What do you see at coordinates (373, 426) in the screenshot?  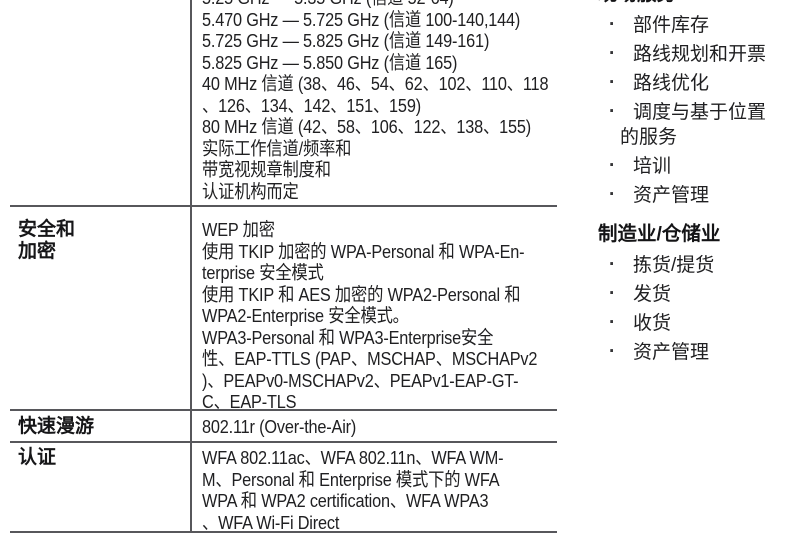 I see `row-content-cell: 802.11r (Over-the-Air)` at bounding box center [373, 426].